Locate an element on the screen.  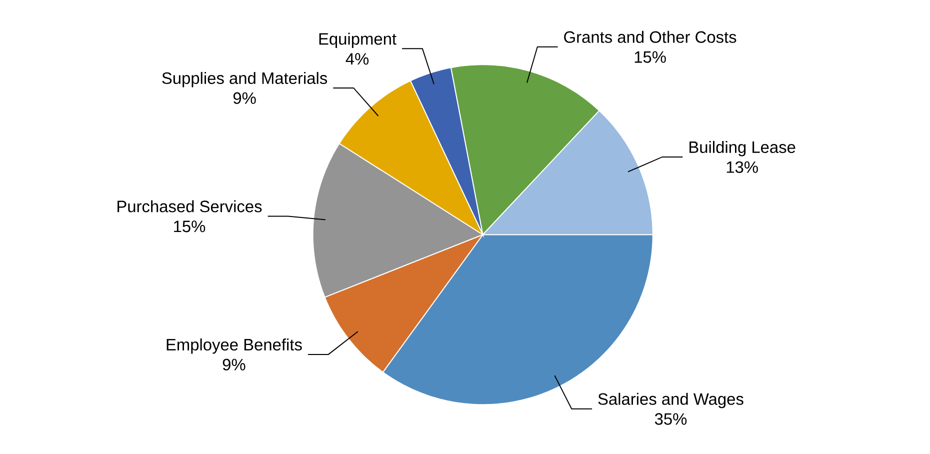
slice-label: Equipment is located at coordinates (357, 40).